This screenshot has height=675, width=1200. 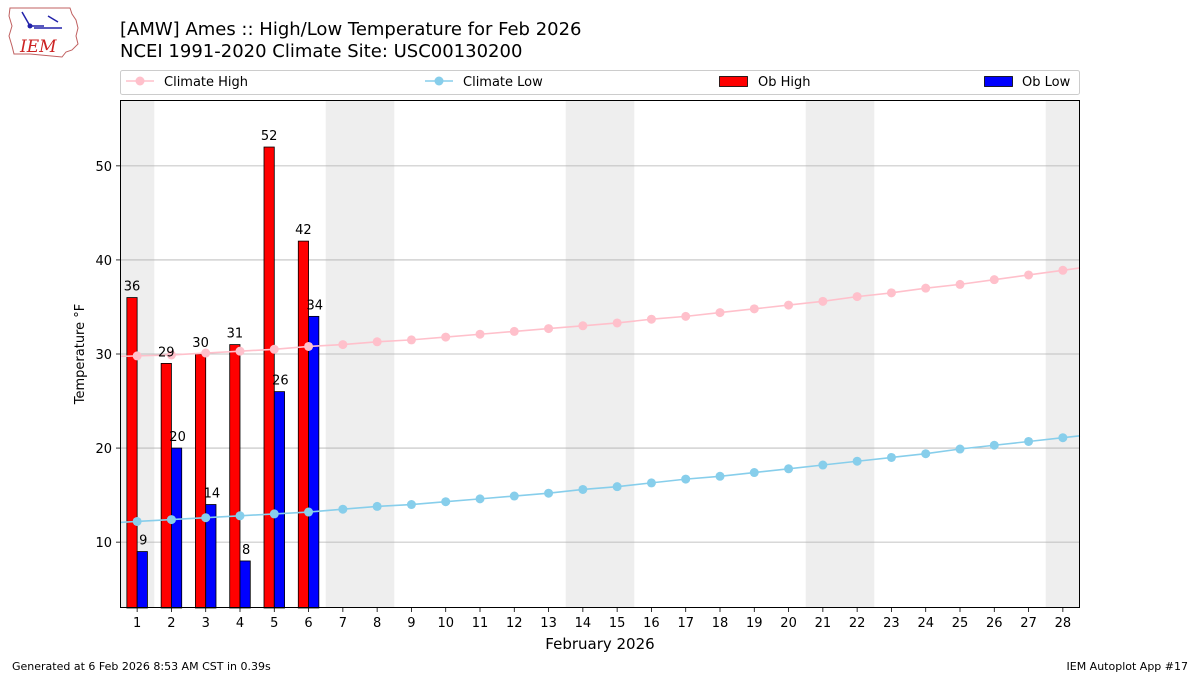 I want to click on x-tick-label-6: 6, so click(x=308, y=623).